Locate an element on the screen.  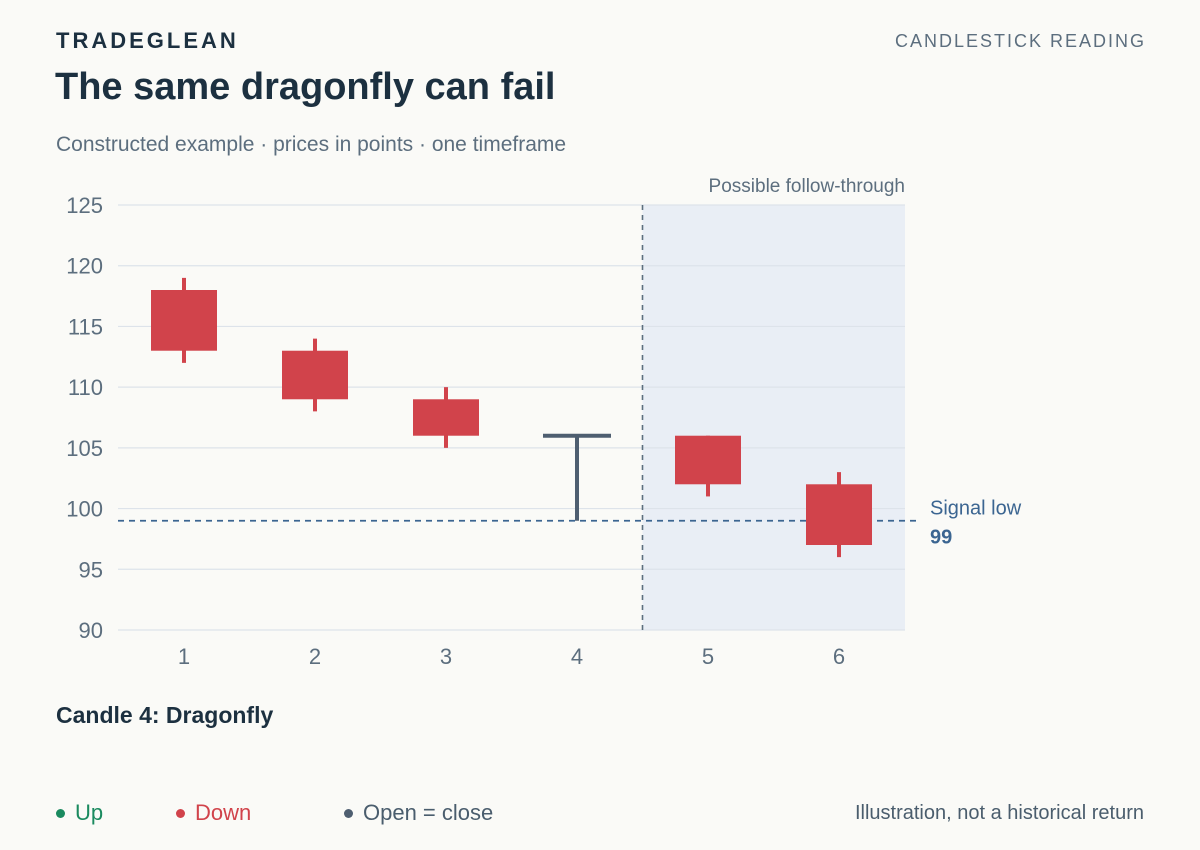
signal-low-label: Signal low is located at coordinates (976, 509).